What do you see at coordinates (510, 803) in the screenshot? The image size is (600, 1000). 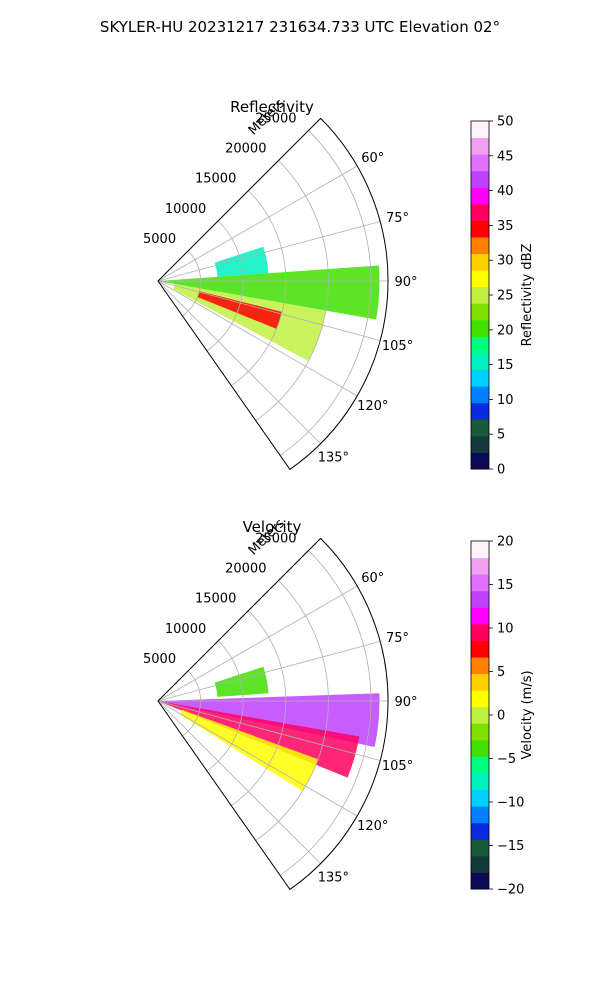 I see `colorbar-tick-label: −10` at bounding box center [510, 803].